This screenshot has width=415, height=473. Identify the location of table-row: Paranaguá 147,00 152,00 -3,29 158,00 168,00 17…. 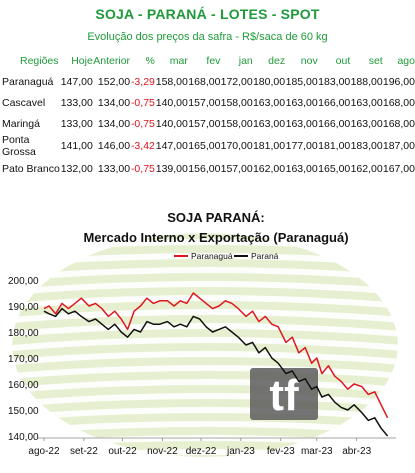
(208, 81).